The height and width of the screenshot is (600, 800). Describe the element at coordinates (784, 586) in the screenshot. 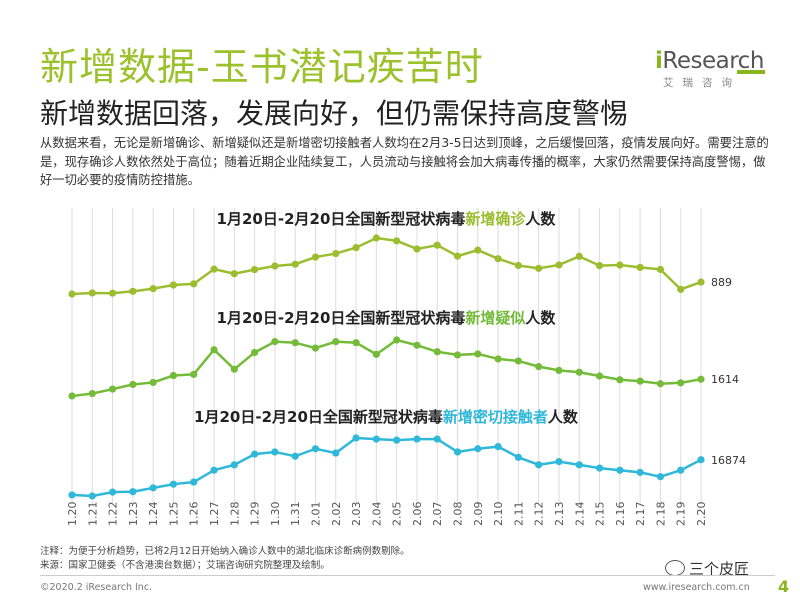

I see `page-number: 4` at that location.